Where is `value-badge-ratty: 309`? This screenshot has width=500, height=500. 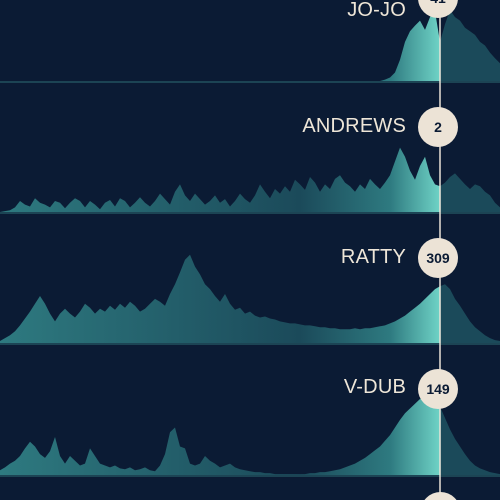 value-badge-ratty: 309 is located at coordinates (438, 258).